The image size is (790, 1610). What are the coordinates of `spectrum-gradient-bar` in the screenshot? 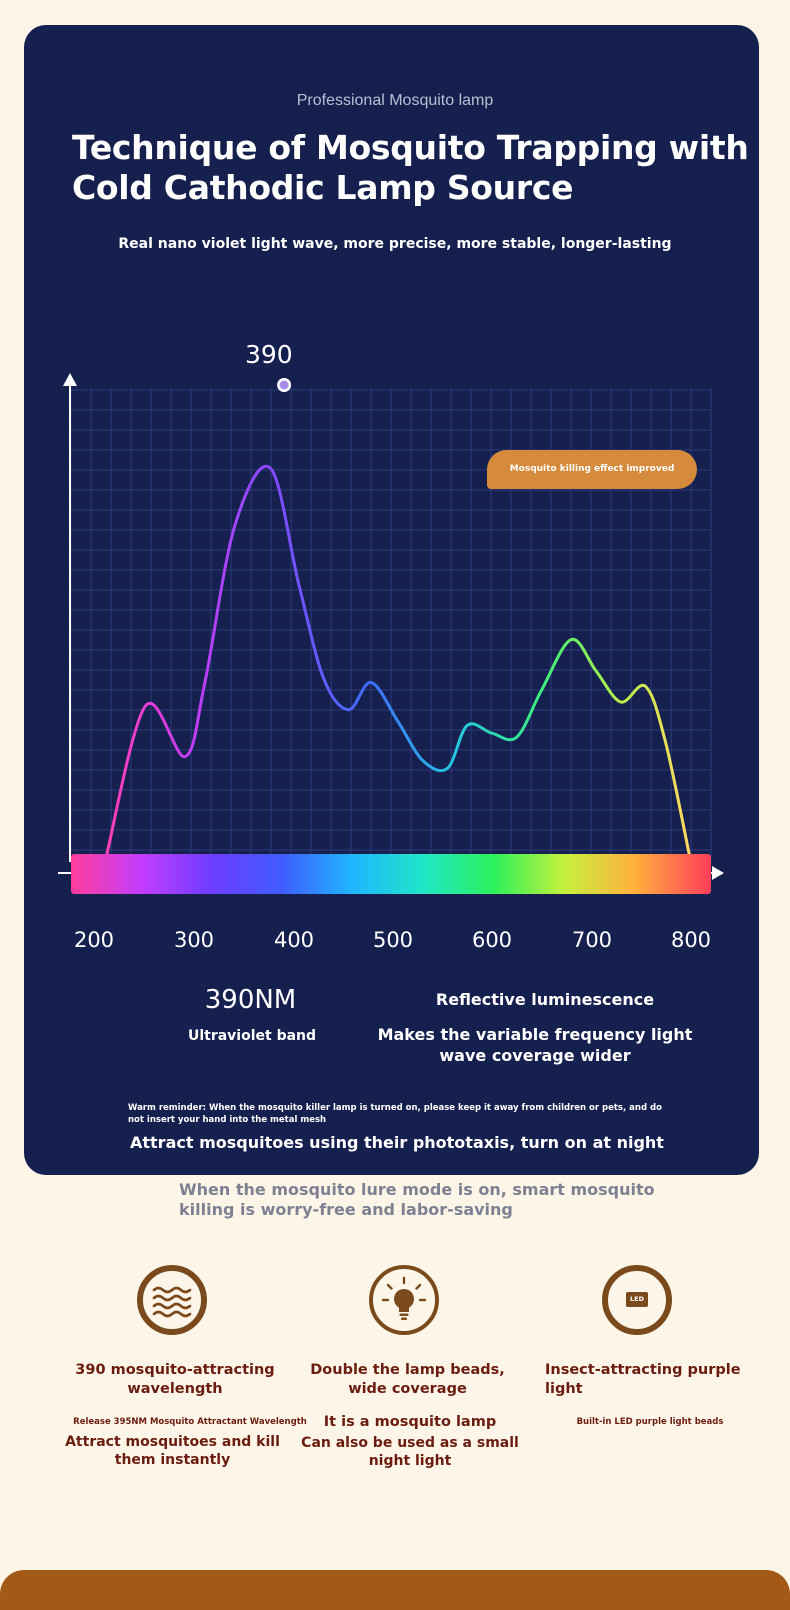 It's located at (391, 874).